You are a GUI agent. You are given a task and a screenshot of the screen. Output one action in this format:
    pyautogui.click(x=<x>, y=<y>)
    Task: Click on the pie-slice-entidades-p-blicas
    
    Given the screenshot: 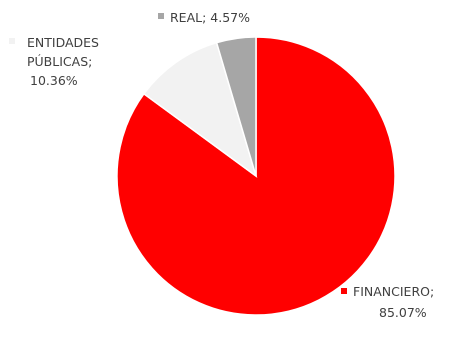 What is the action you would take?
    pyautogui.click(x=200, y=109)
    